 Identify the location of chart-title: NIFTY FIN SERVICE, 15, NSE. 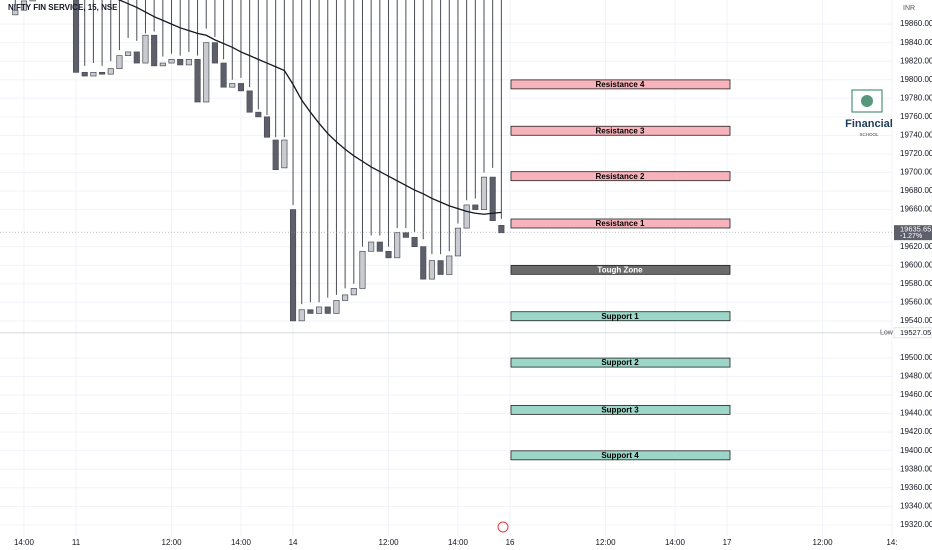
(63, 7).